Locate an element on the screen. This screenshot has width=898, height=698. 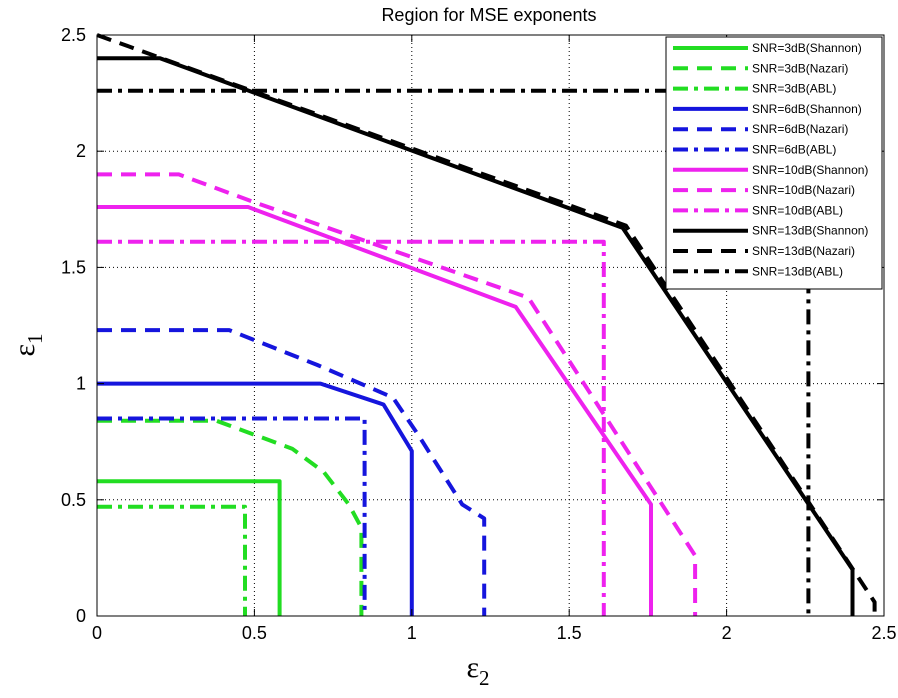
x-tick-label: 1 is located at coordinates (412, 633).